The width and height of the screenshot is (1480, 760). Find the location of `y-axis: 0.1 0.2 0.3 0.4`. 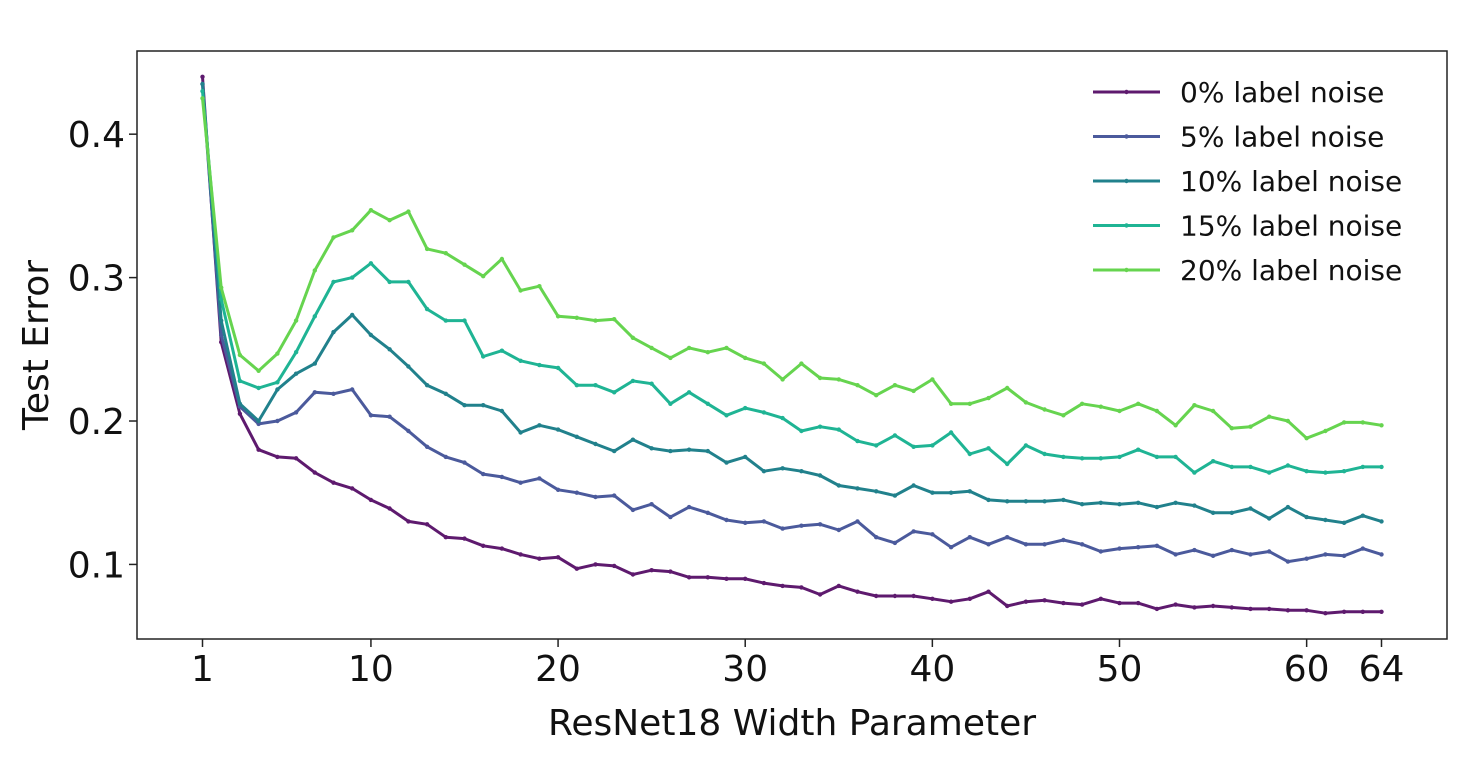

y-axis: 0.1 0.2 0.3 0.4 is located at coordinates (102, 350).